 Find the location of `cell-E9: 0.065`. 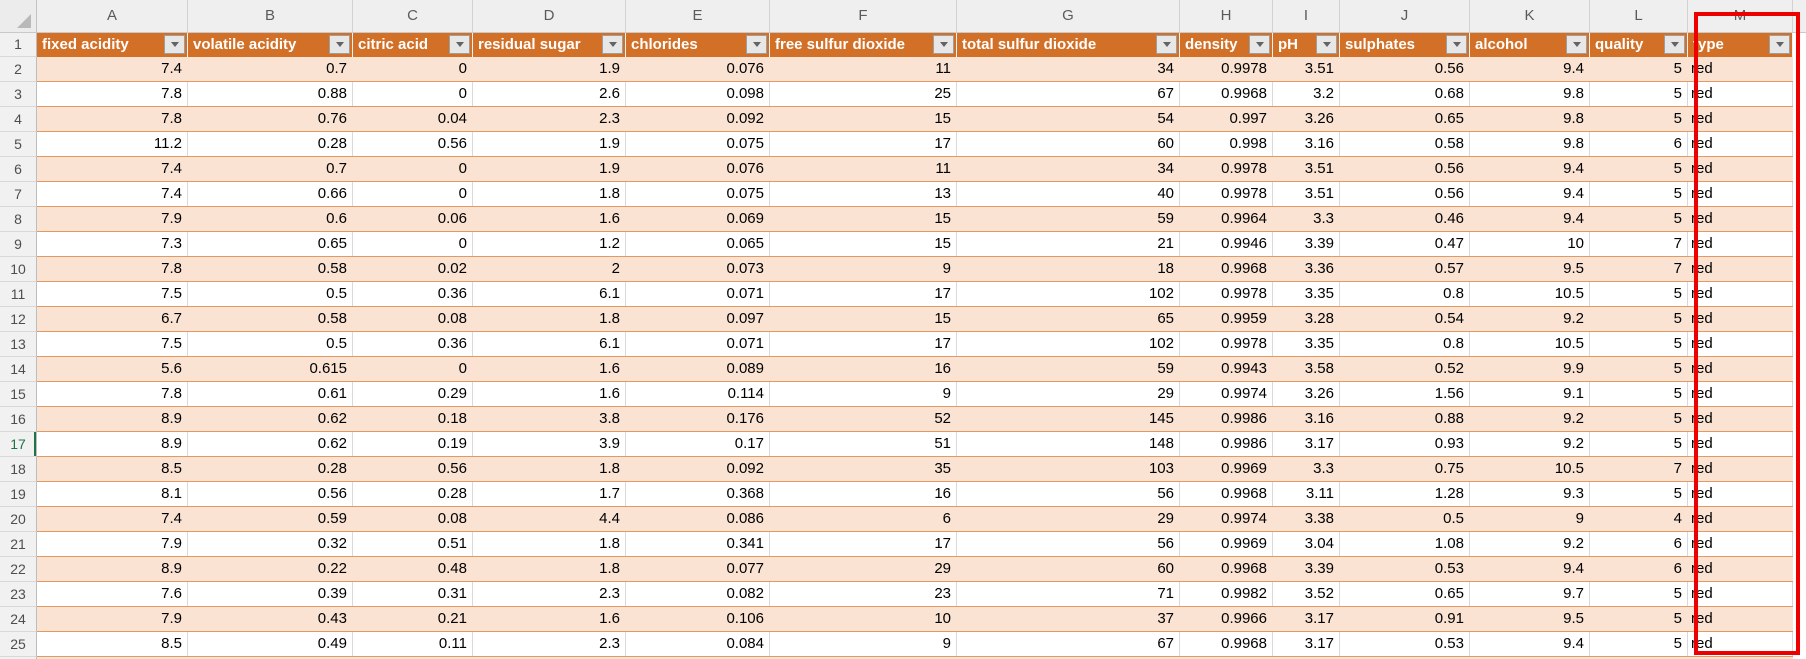

cell-E9: 0.065 is located at coordinates (698, 244).